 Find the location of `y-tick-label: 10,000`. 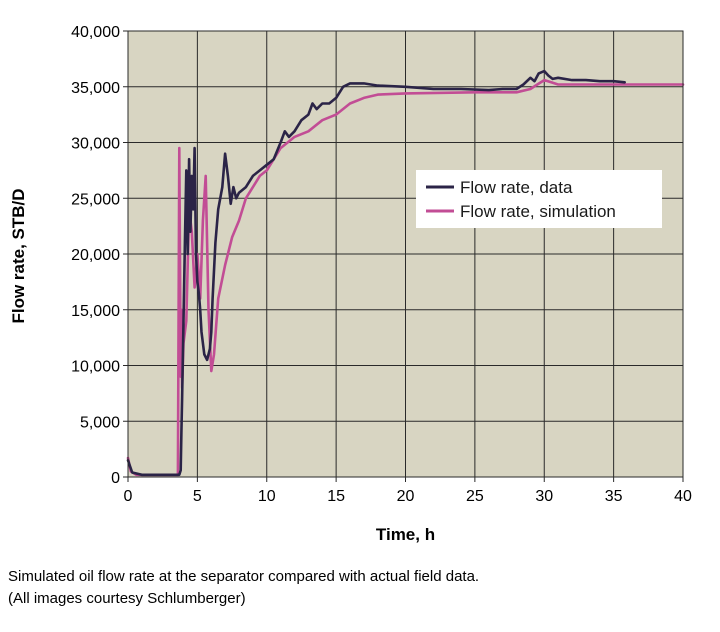

y-tick-label: 10,000 is located at coordinates (95, 367).